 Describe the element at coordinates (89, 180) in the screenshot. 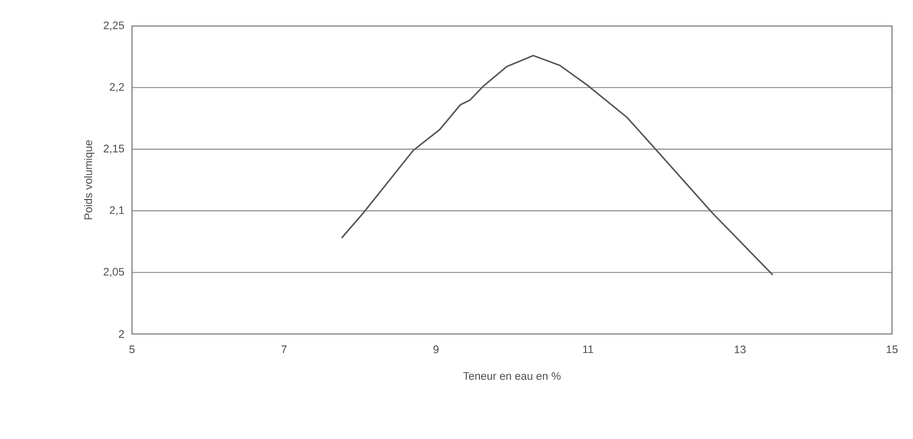

I see `y-axis-title: Poids volumique` at that location.